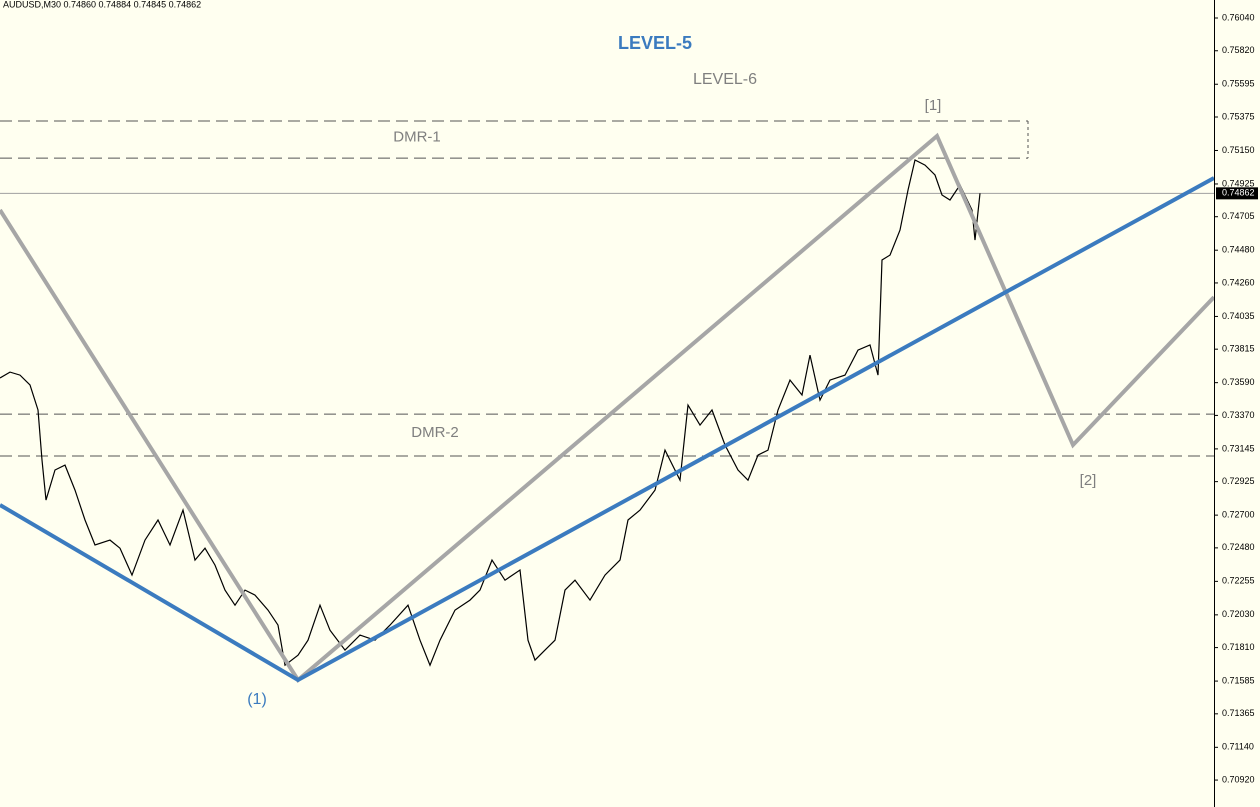 Image resolution: width=1260 pixels, height=807 pixels. I want to click on annotation: [2], so click(1088, 480).